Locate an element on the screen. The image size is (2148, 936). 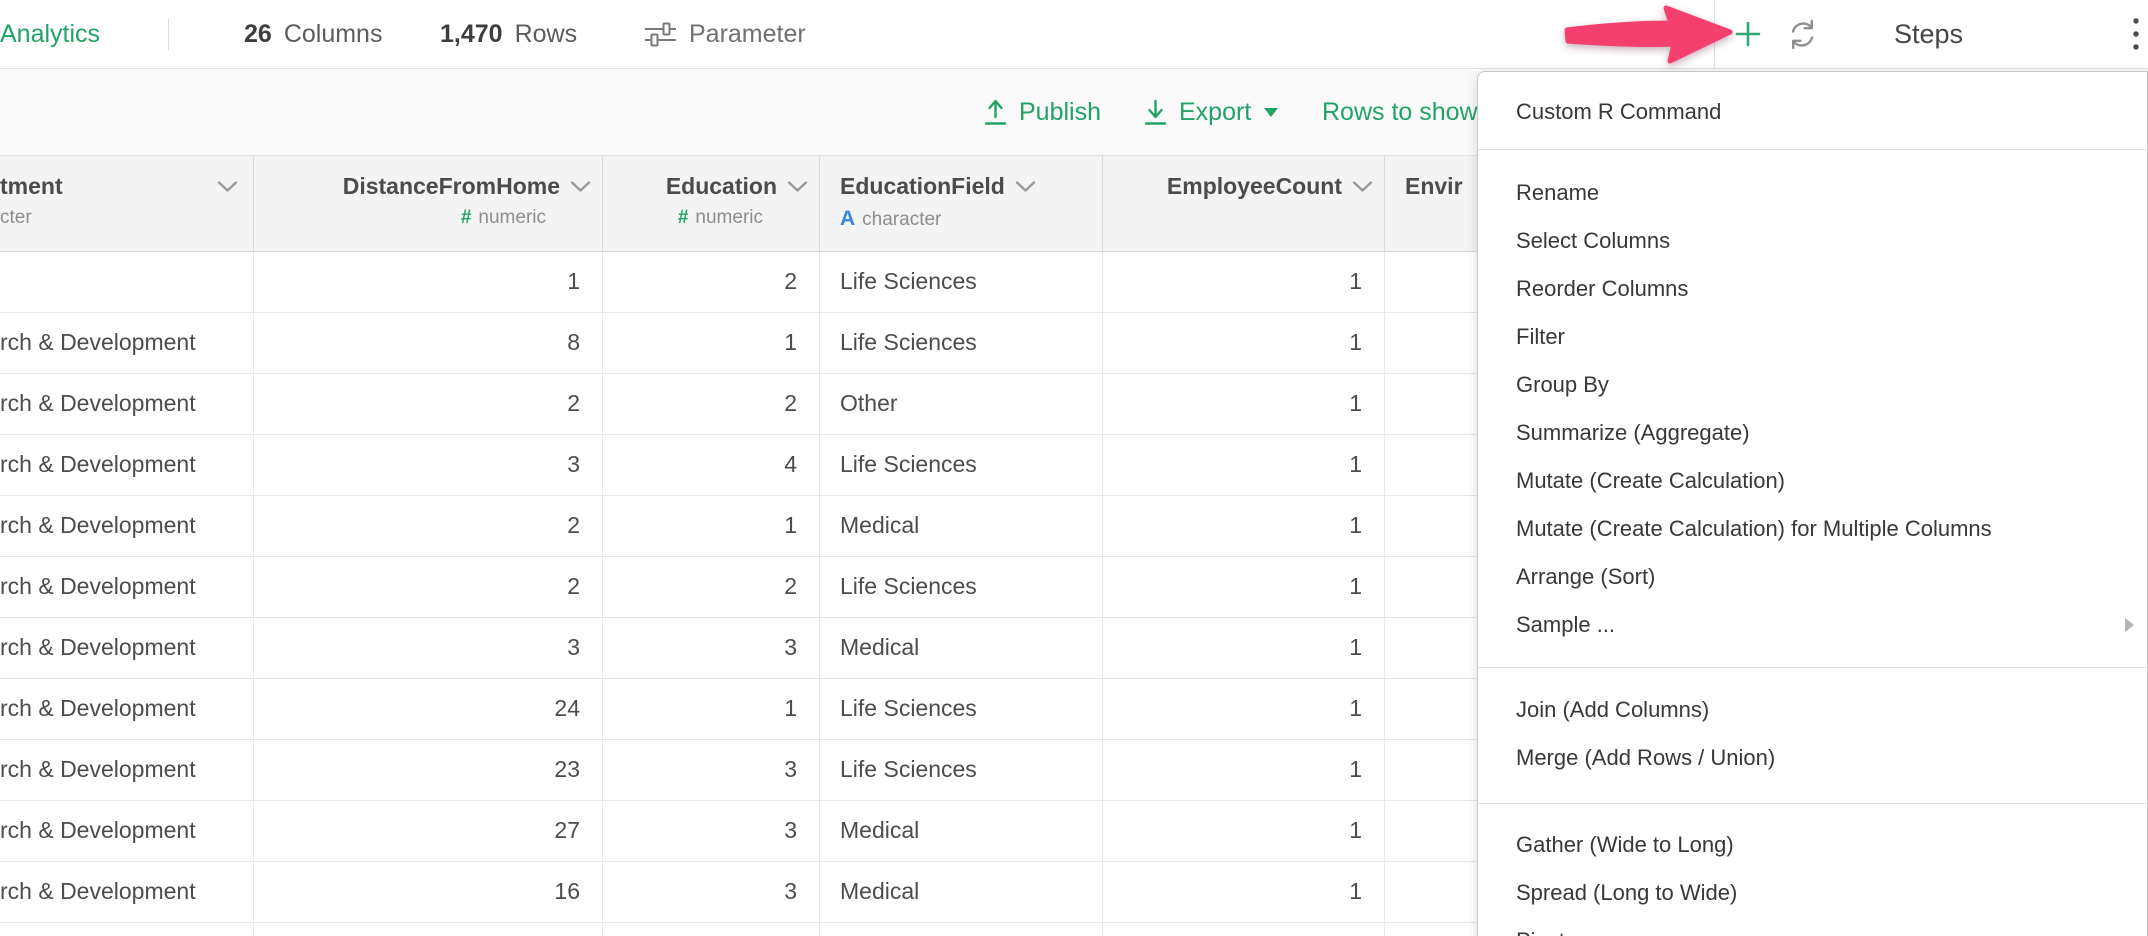
column-header-employeecount: EmployeeCount is located at coordinates (1244, 203).